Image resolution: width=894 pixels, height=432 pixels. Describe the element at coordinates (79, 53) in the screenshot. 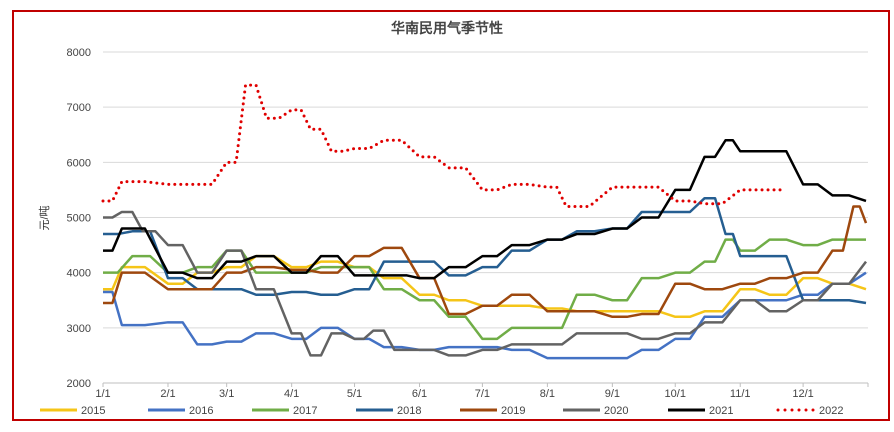

I see `y-tick-label: 8000` at that location.